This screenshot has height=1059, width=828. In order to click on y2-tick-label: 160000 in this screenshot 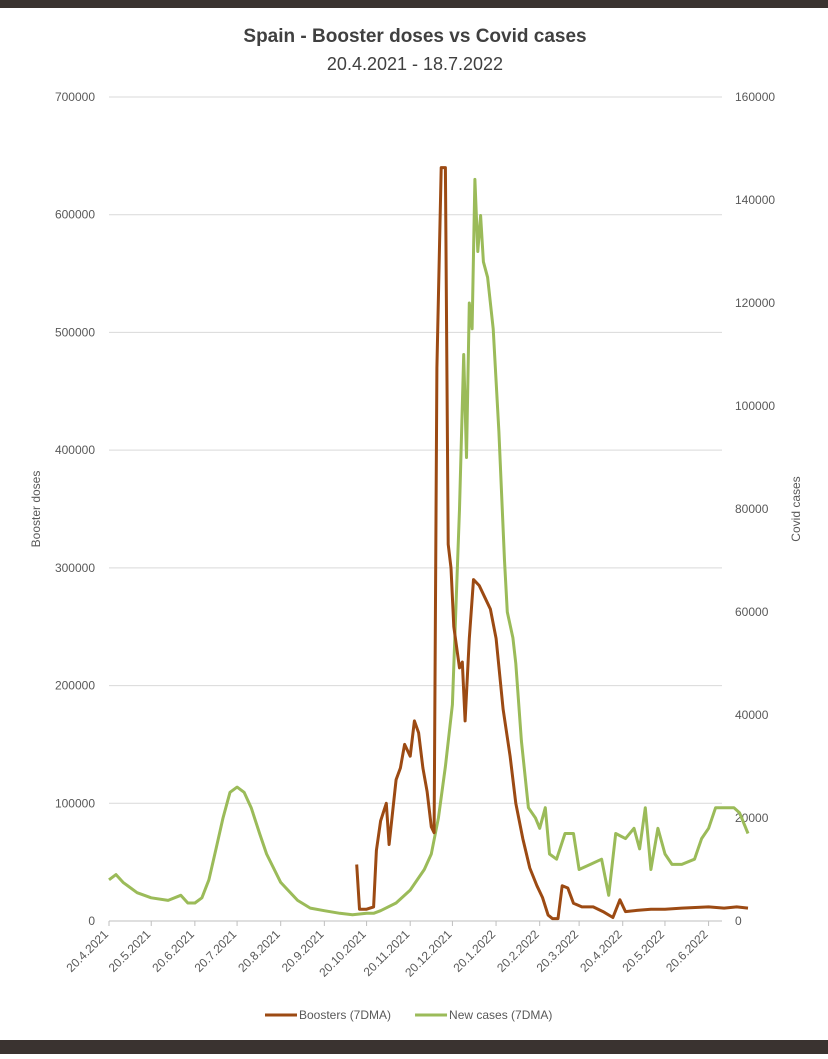, I will do `click(755, 97)`.